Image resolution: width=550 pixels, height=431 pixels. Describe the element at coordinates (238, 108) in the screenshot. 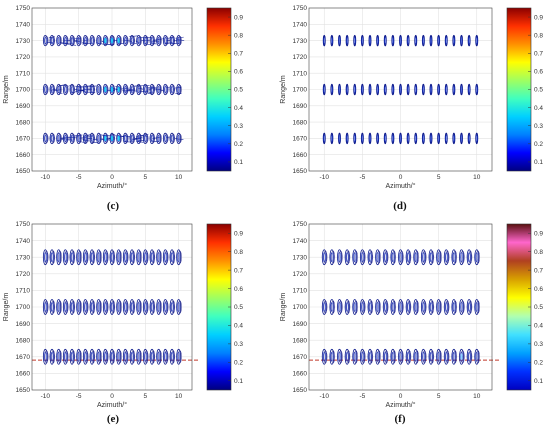

I see `colorbar-tick-label: 0.4` at that location.